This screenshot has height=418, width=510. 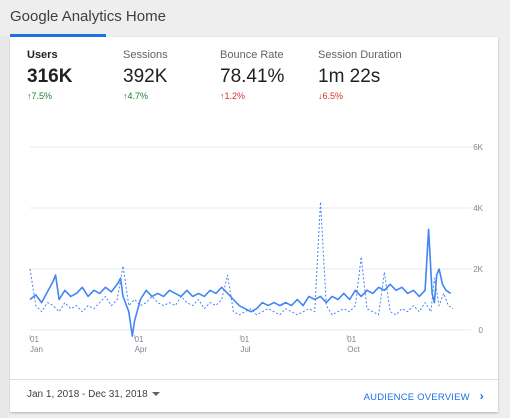 I want to click on audience-overview-link: AUDIENCE OVERVIEW ›, so click(x=424, y=396).